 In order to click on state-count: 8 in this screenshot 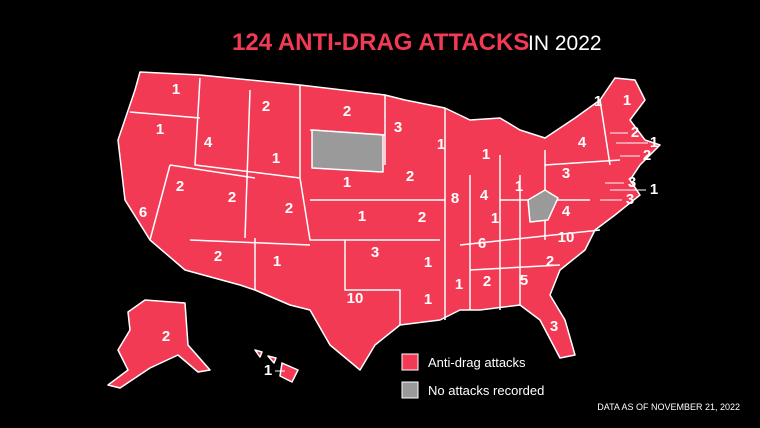, I will do `click(455, 198)`.